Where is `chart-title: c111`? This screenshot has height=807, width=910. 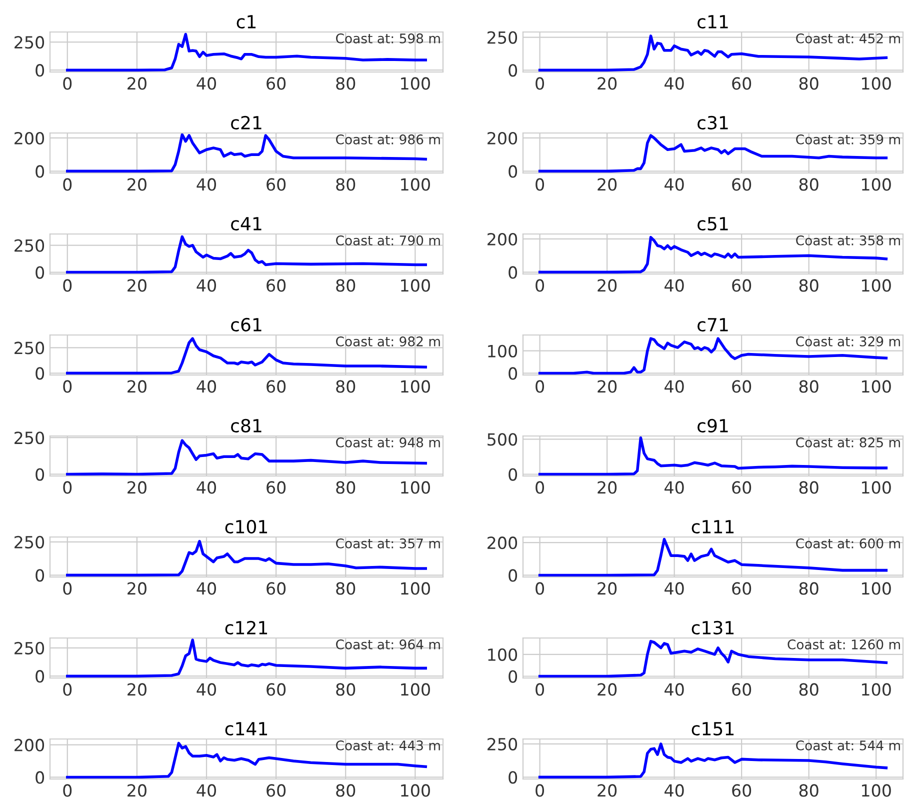
chart-title: c111 is located at coordinates (713, 527).